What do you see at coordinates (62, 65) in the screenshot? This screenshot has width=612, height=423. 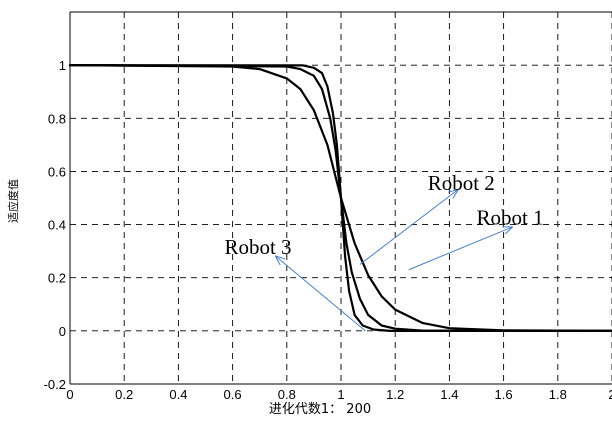 I see `y-tick-label: 1` at bounding box center [62, 65].